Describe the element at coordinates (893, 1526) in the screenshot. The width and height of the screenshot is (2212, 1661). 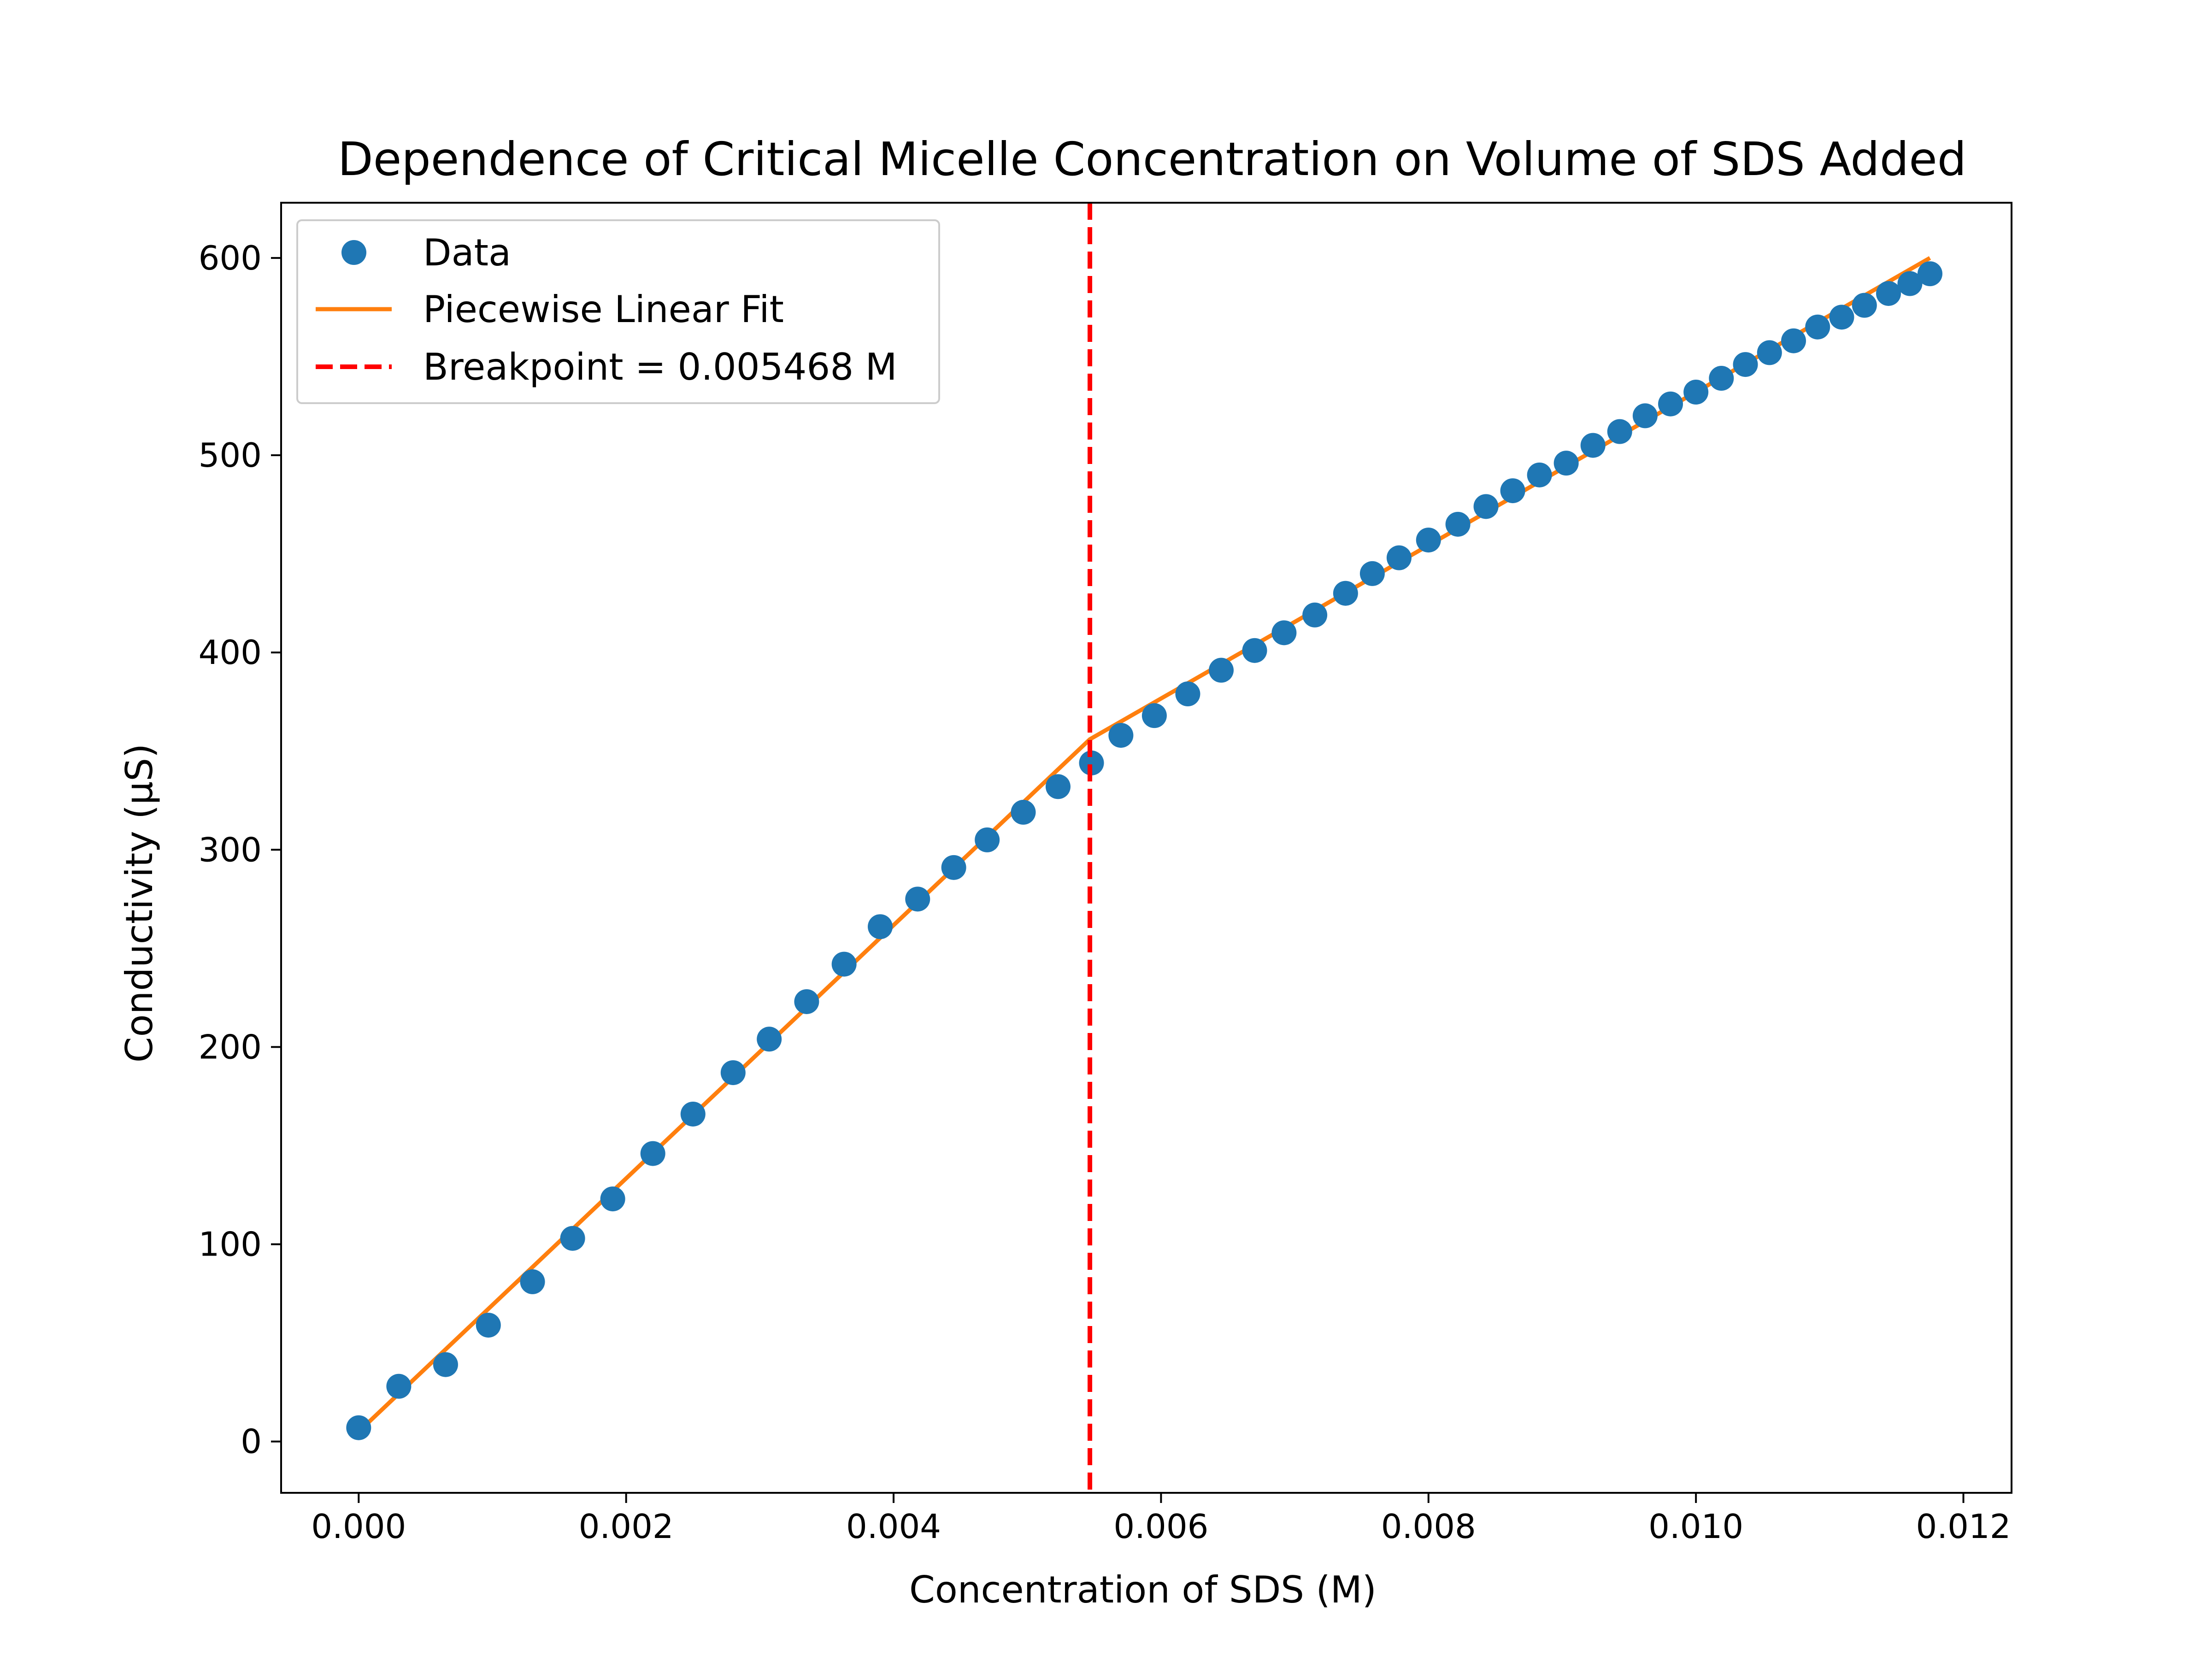
I see `x-tick-label: 0.004` at that location.